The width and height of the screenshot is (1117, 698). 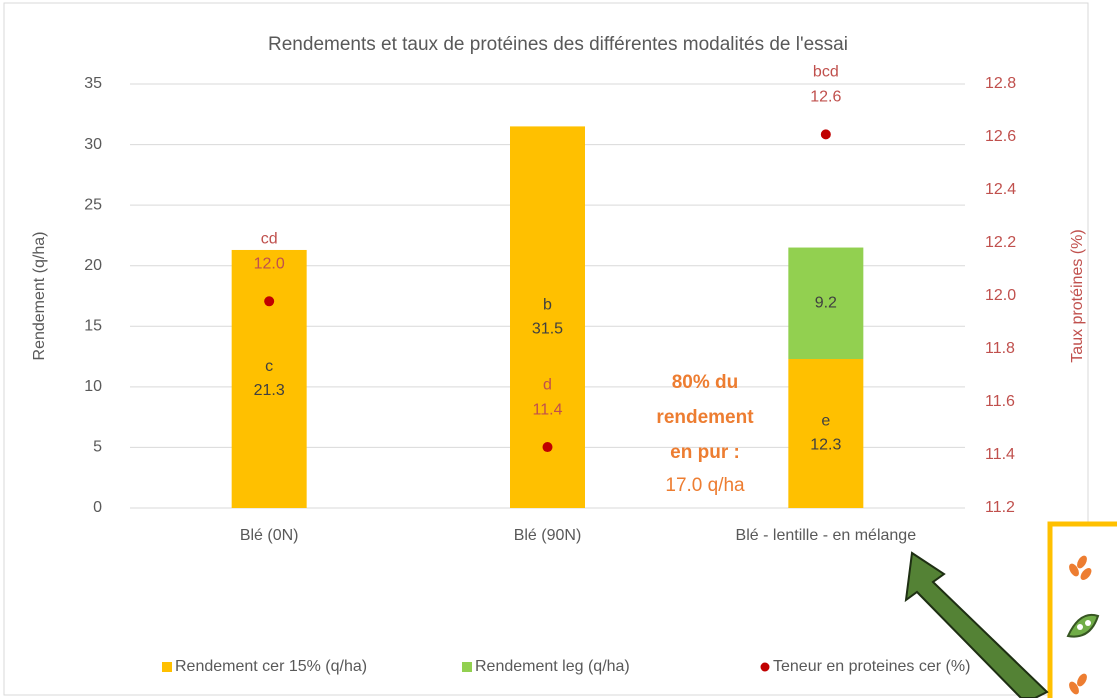 What do you see at coordinates (93, 265) in the screenshot?
I see `y-tick-label: 20` at bounding box center [93, 265].